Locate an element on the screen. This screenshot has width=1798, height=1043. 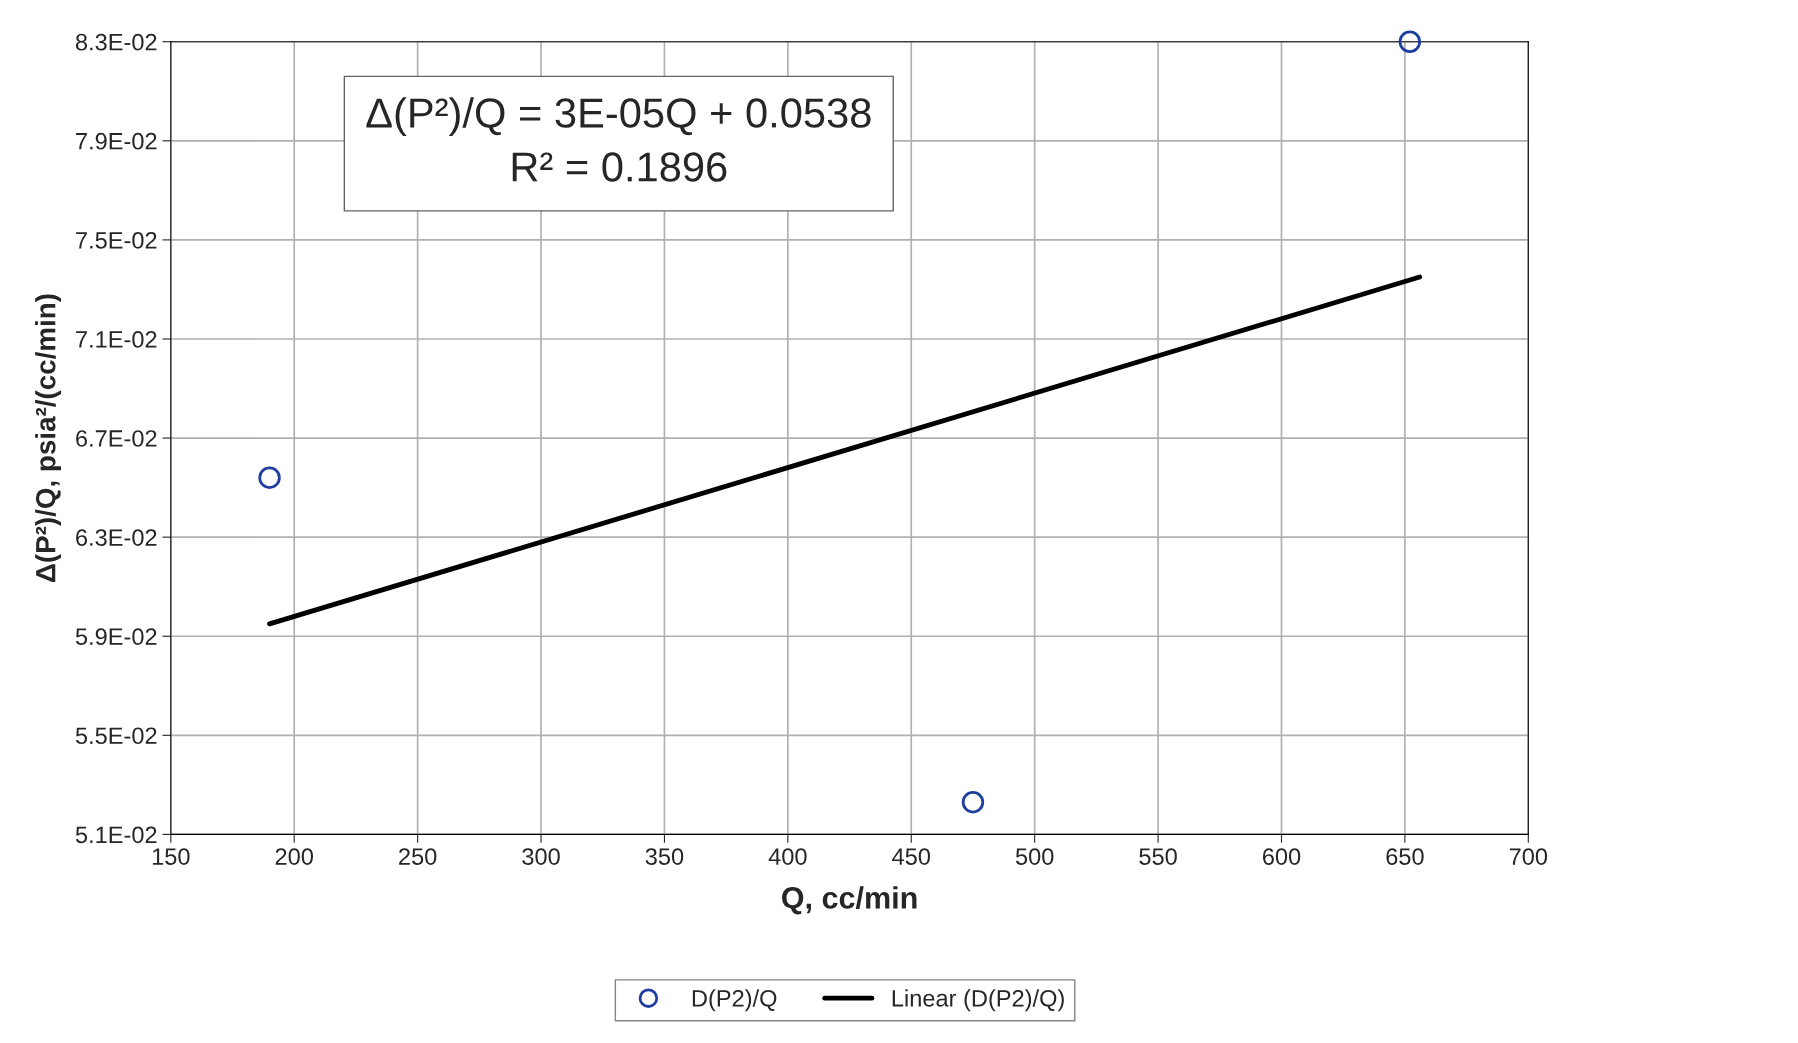
x-tick-label: 350 is located at coordinates (664, 856).